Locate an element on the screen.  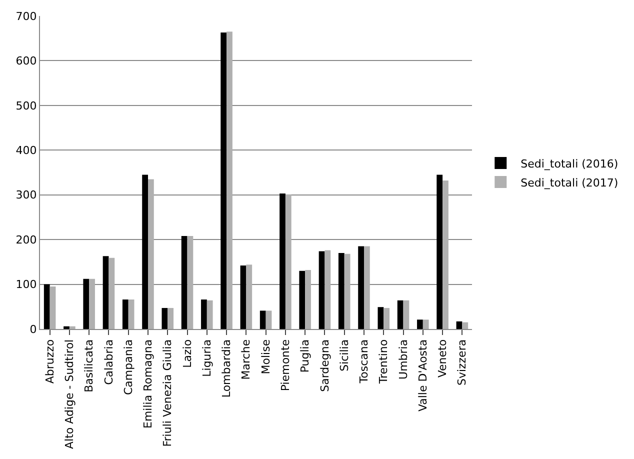
y-tick-label: 500 is located at coordinates (26, 105).